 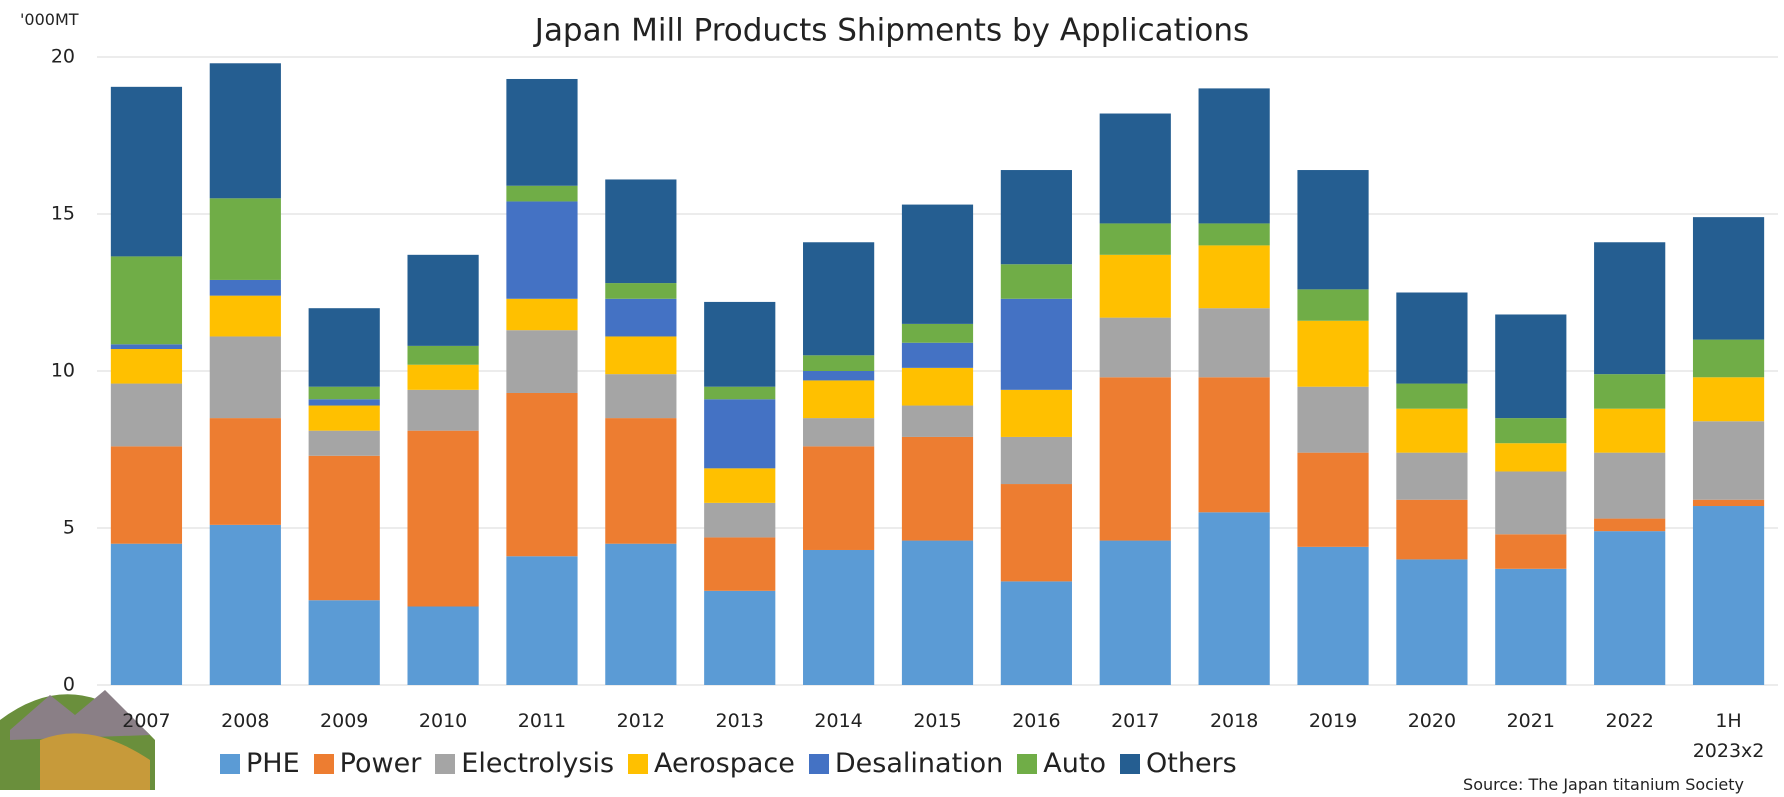 What do you see at coordinates (146, 721) in the screenshot?
I see `x-tick-label: 2007` at bounding box center [146, 721].